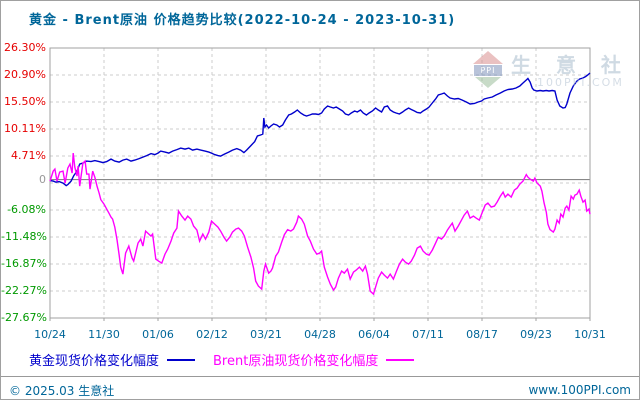  What do you see at coordinates (158, 334) in the screenshot?
I see `x-axis-label: 01/06` at bounding box center [158, 334].